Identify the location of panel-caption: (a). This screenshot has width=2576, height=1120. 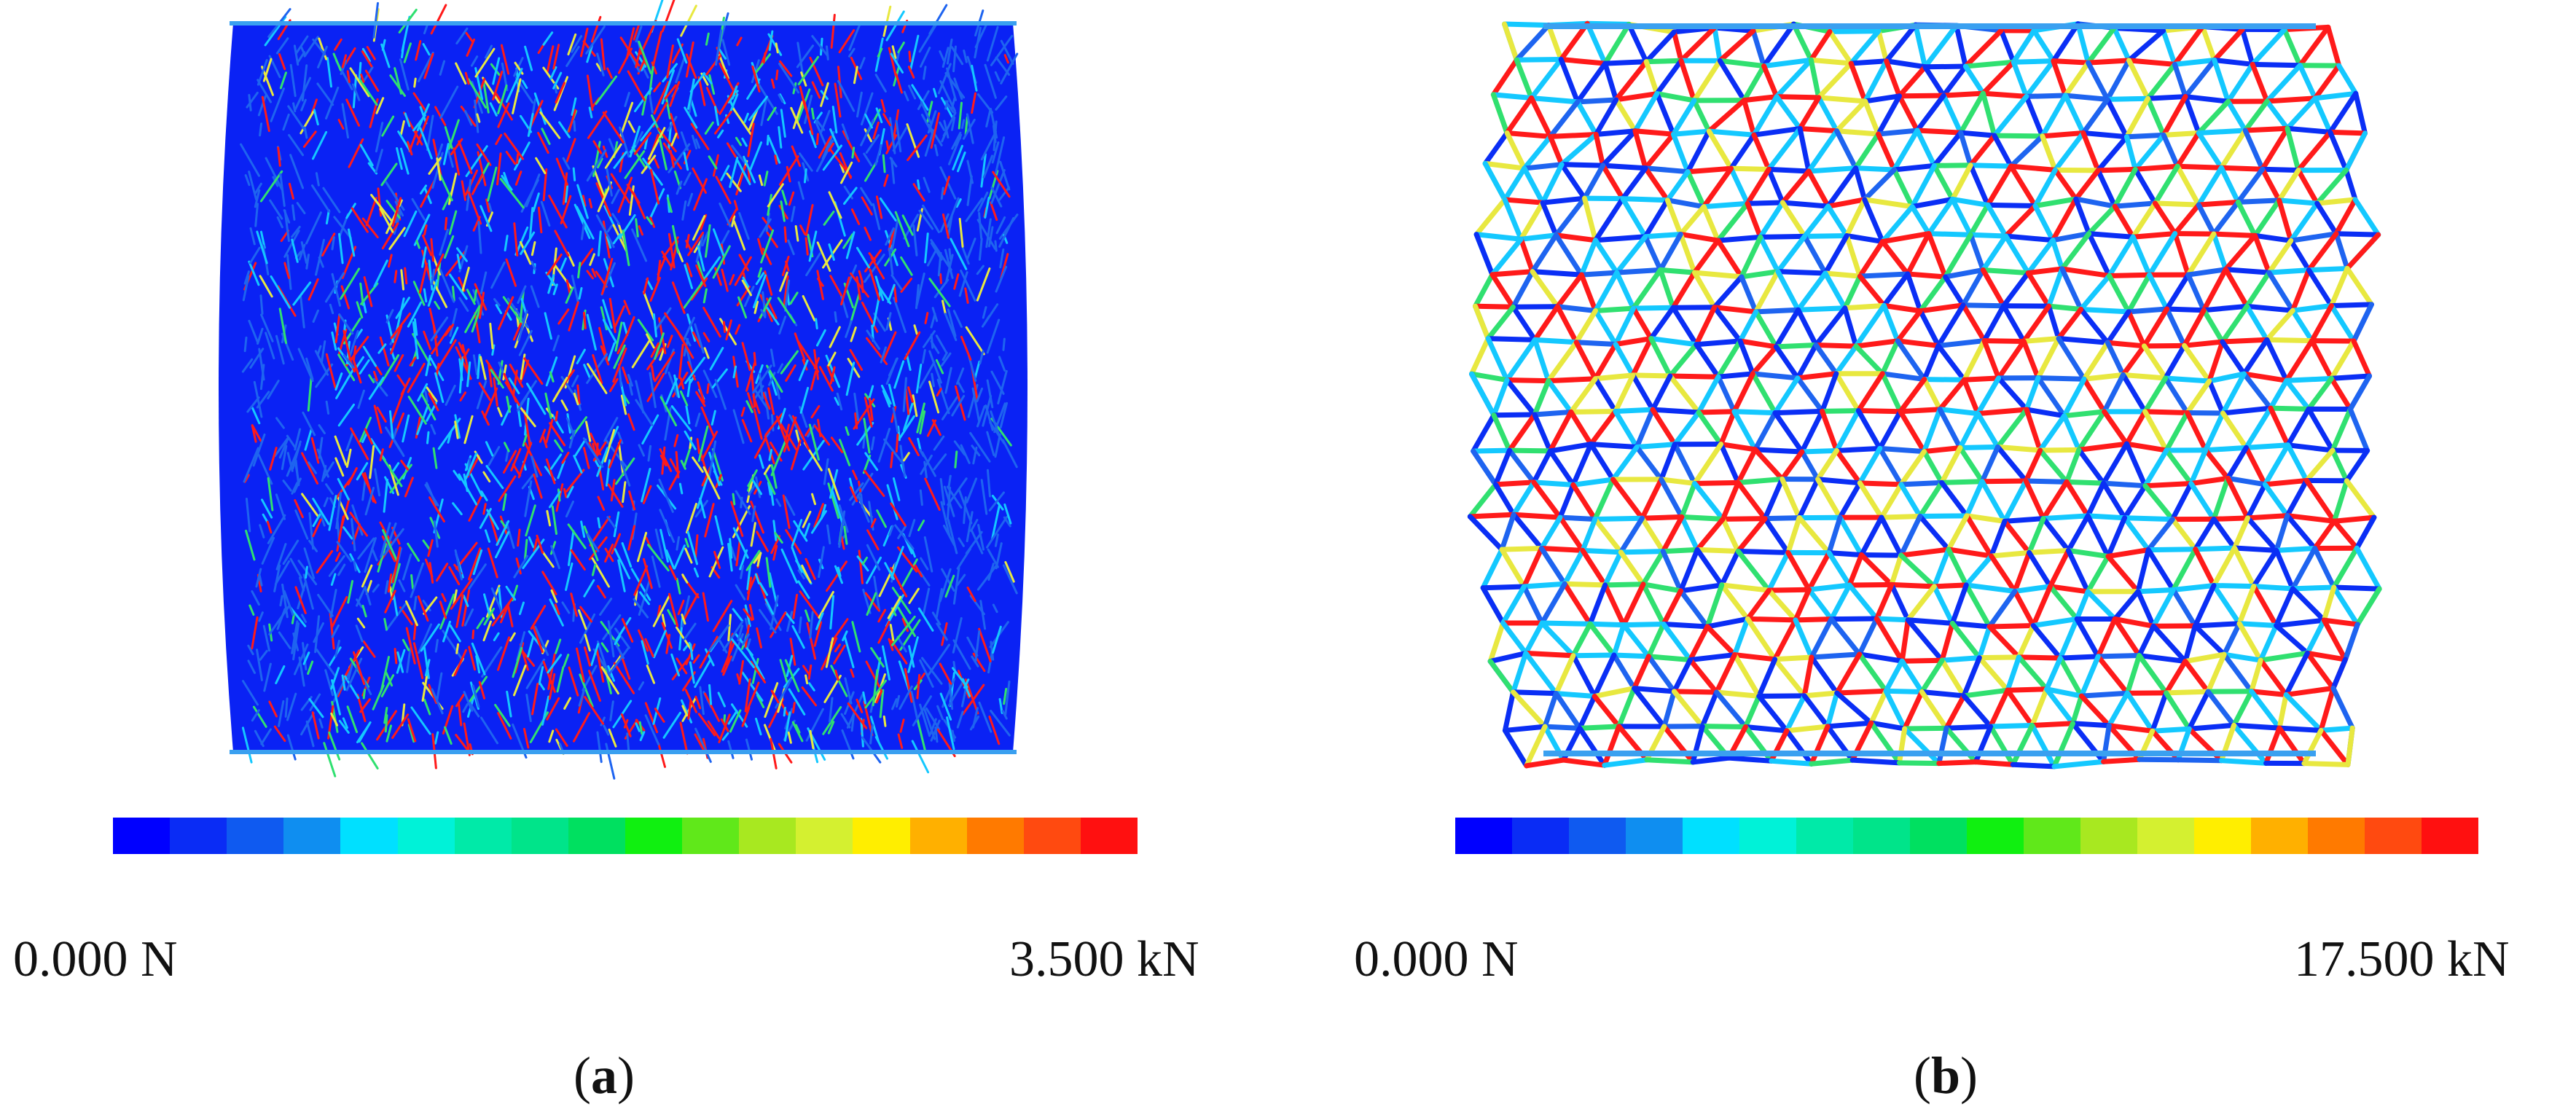
(604, 1075).